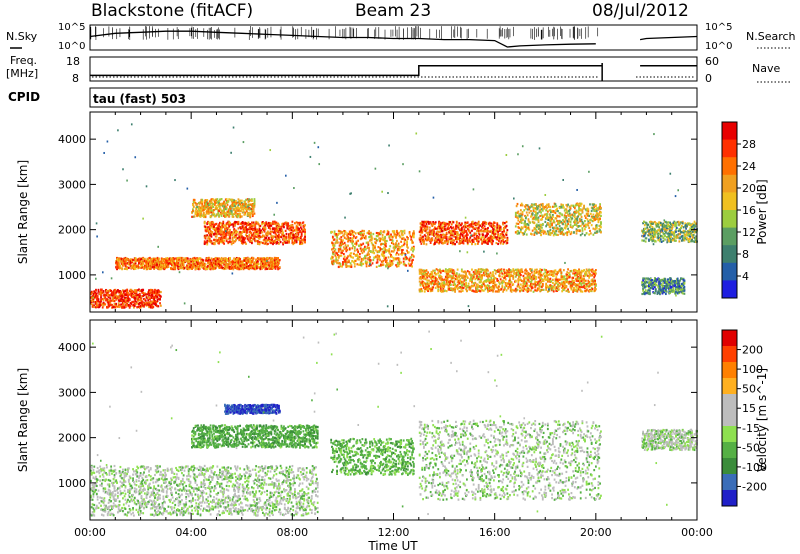 The width and height of the screenshot is (800, 554). What do you see at coordinates (718, 27) in the screenshot?
I see `noise-tick-top-right: 10^5` at bounding box center [718, 27].